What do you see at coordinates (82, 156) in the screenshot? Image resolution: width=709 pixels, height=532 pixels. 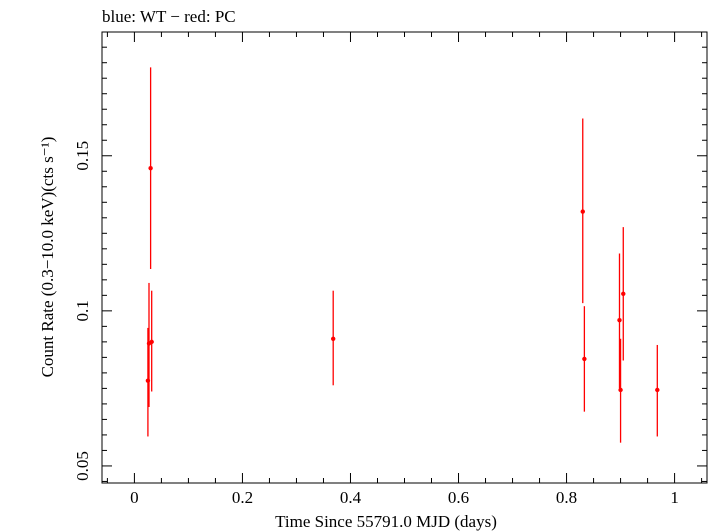 I see `y-tick-label: 0.15` at bounding box center [82, 156].